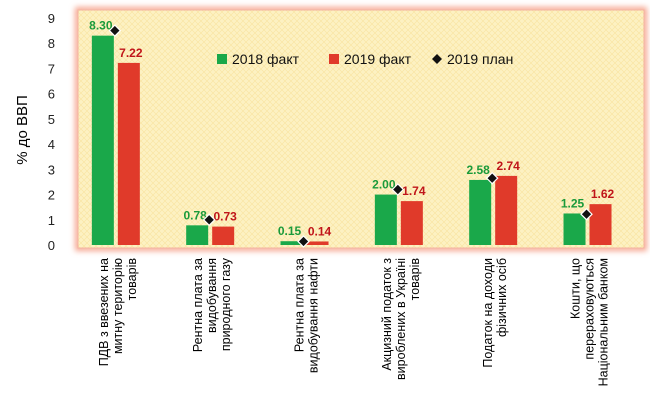  What do you see at coordinates (51, 43) in the screenshot?
I see `y-tick-label: 8` at bounding box center [51, 43].